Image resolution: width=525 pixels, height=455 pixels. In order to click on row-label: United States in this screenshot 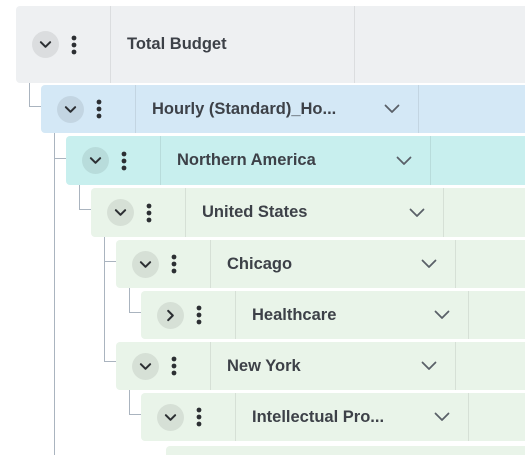, I will do `click(255, 212)`.